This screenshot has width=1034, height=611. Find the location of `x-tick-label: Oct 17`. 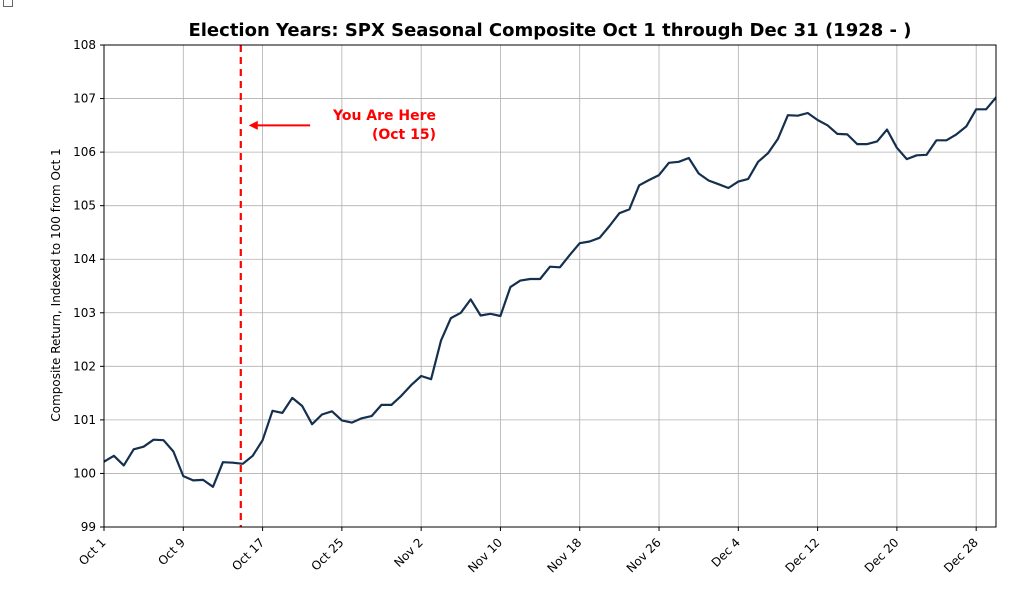

x-tick-label: Oct 17 is located at coordinates (248, 554).